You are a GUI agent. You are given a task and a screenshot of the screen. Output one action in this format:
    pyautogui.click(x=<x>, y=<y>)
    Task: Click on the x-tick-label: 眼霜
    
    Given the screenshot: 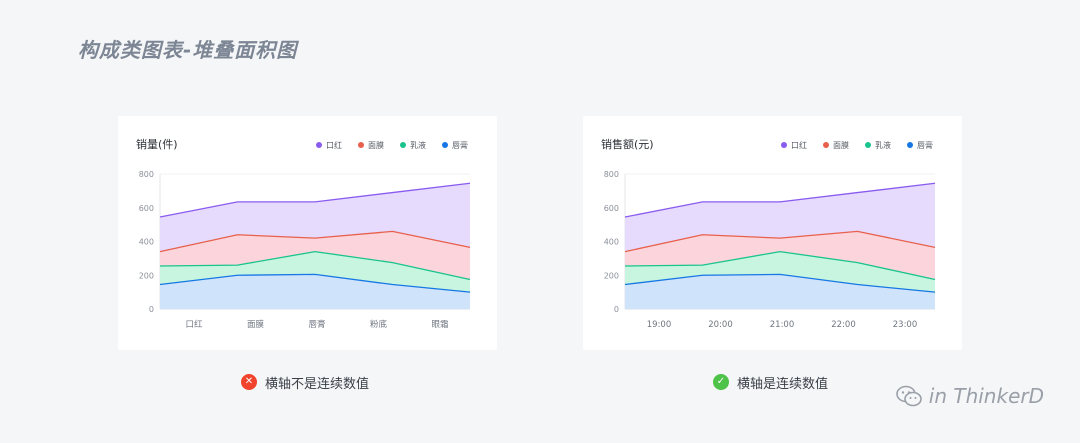 What is the action you would take?
    pyautogui.click(x=439, y=325)
    